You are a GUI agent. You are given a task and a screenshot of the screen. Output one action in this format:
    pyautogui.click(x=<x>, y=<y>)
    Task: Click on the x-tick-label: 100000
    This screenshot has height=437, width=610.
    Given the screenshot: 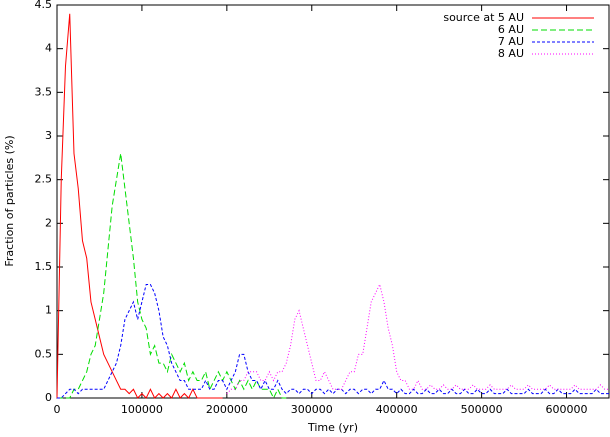 What is the action you would take?
    pyautogui.click(x=142, y=409)
    